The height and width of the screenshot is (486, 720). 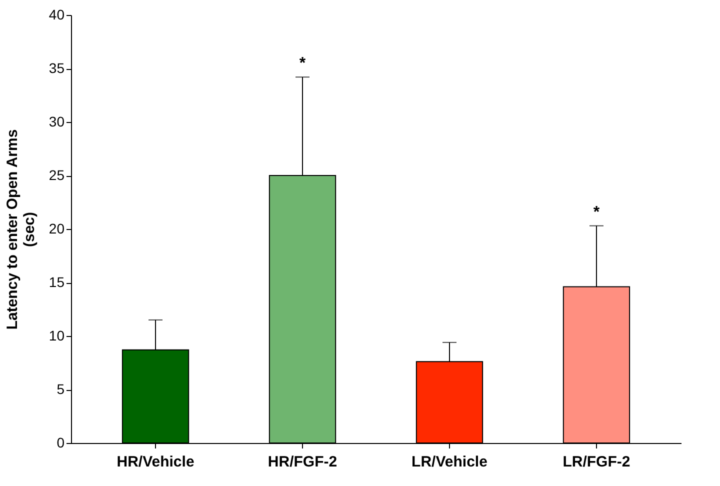 I want to click on y-tick-label: 15, so click(x=56, y=282).